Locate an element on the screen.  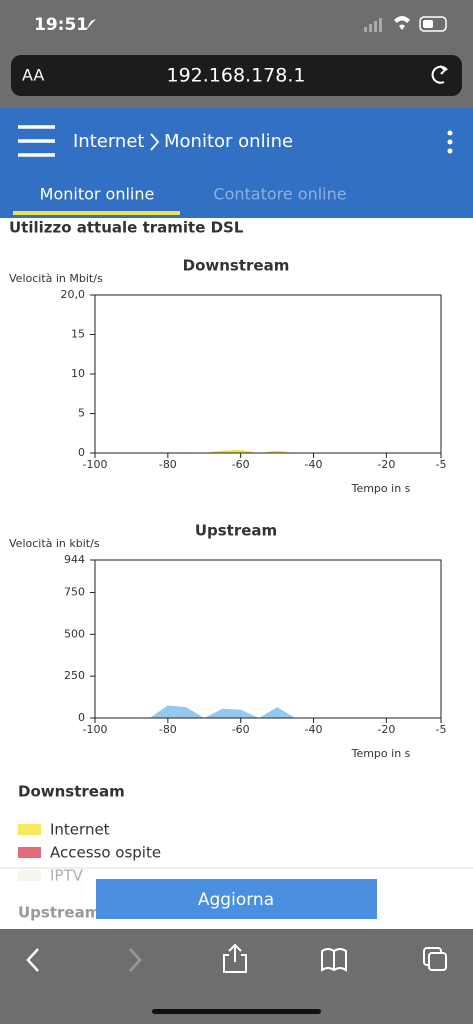
section-title: Utilizzo attuale tramite DSL is located at coordinates (126, 228).